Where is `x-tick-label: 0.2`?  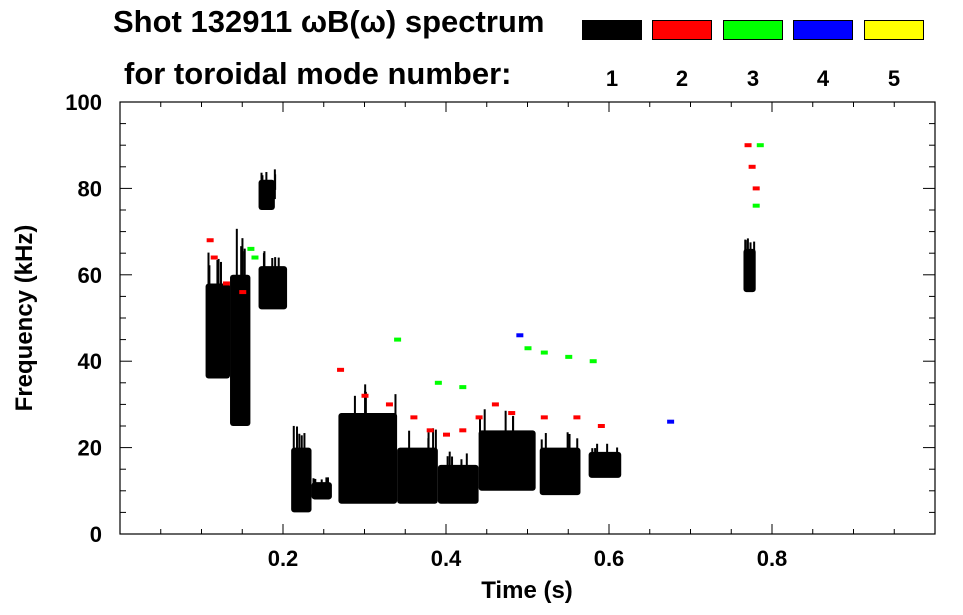
x-tick-label: 0.2 is located at coordinates (283, 558).